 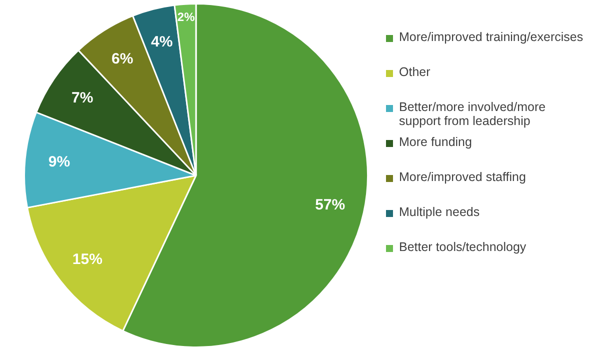 I want to click on legend-label: Better/more involved/more support from leadership, so click(x=473, y=114).